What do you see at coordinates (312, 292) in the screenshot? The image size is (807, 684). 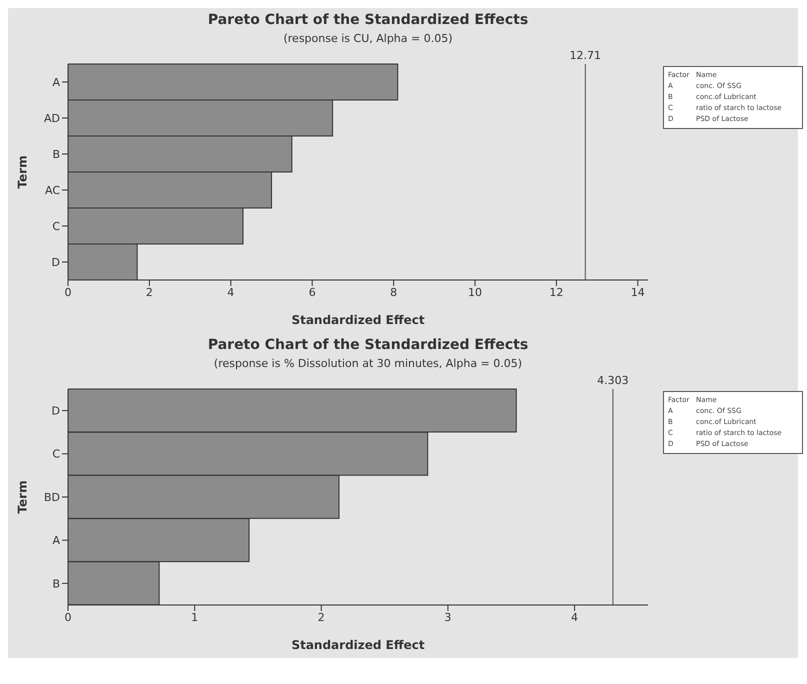 I see `x-tick-label: 6` at bounding box center [312, 292].